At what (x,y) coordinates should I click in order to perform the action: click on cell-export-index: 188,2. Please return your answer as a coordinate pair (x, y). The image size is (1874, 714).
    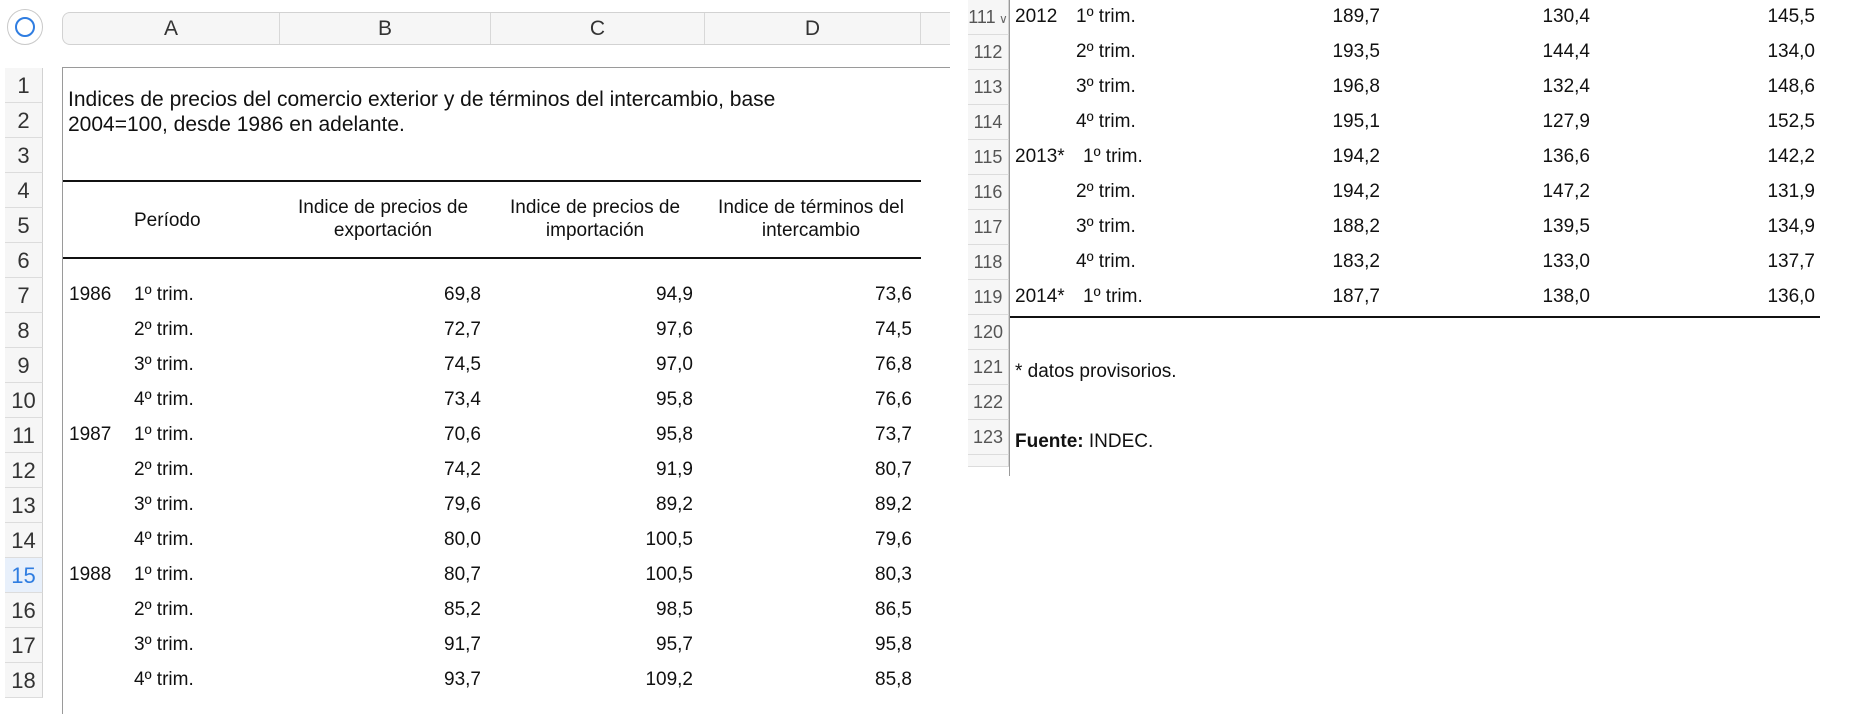
    Looking at the image, I should click on (1356, 226).